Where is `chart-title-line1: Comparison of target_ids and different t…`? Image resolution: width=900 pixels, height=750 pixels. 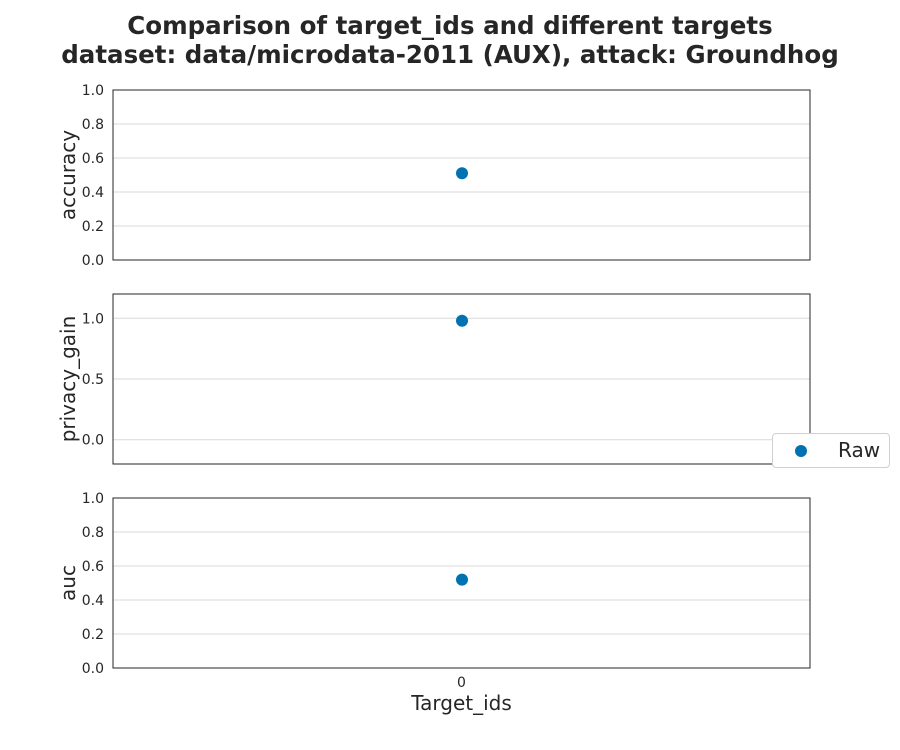
chart-title-line1: Comparison of target_ids and different t… is located at coordinates (450, 25).